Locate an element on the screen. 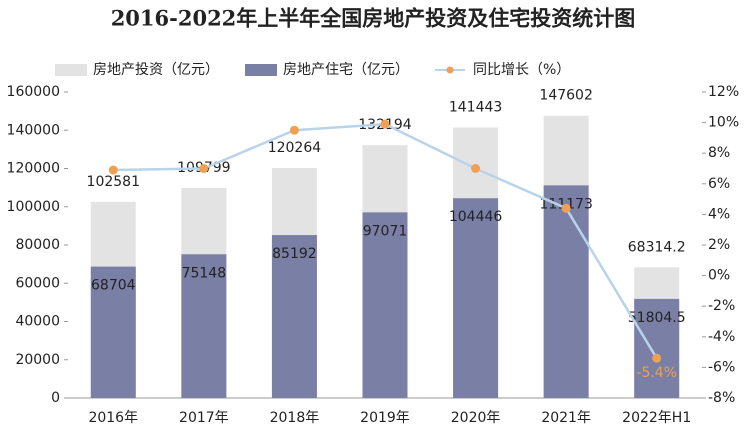 Image resolution: width=747 pixels, height=428 pixels. x-tick-label: 2021年 is located at coordinates (566, 418).